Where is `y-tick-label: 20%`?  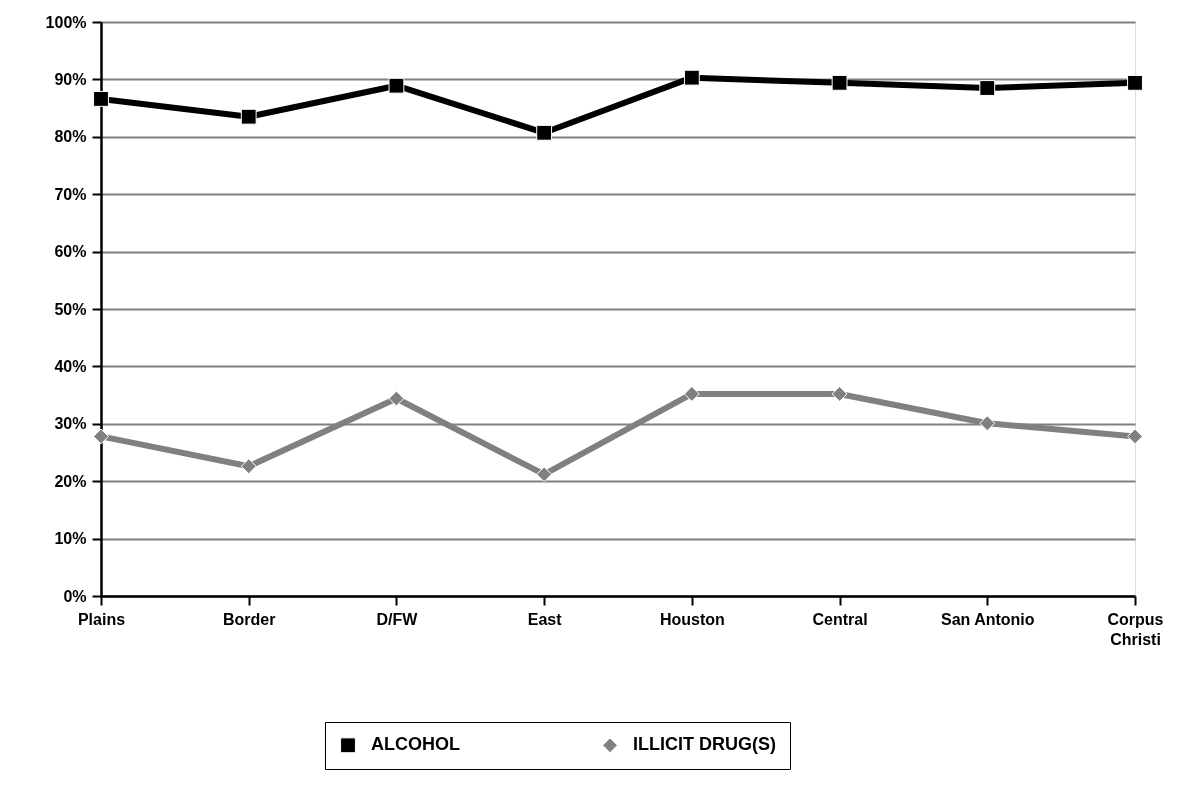
y-tick-label: 20% is located at coordinates (70, 481).